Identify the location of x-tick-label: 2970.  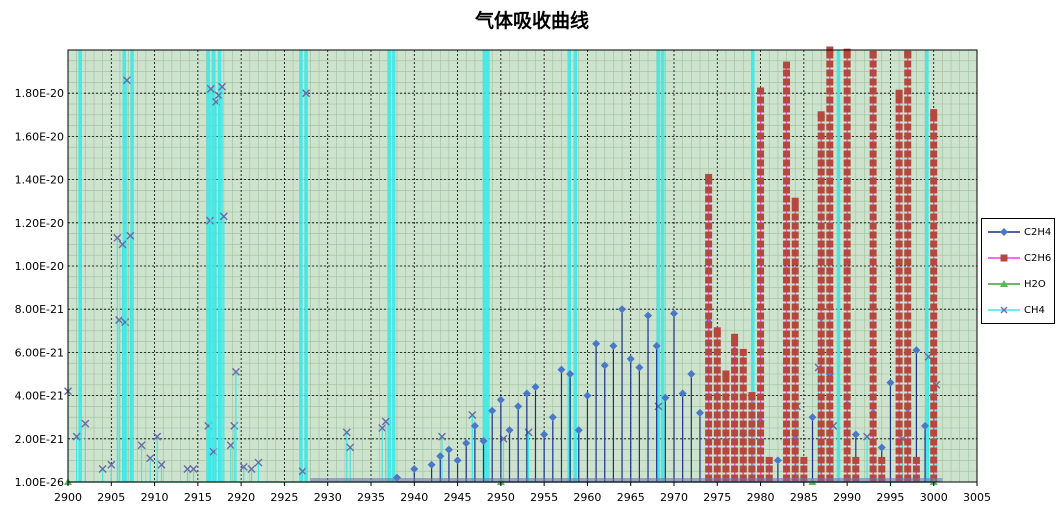
(674, 497).